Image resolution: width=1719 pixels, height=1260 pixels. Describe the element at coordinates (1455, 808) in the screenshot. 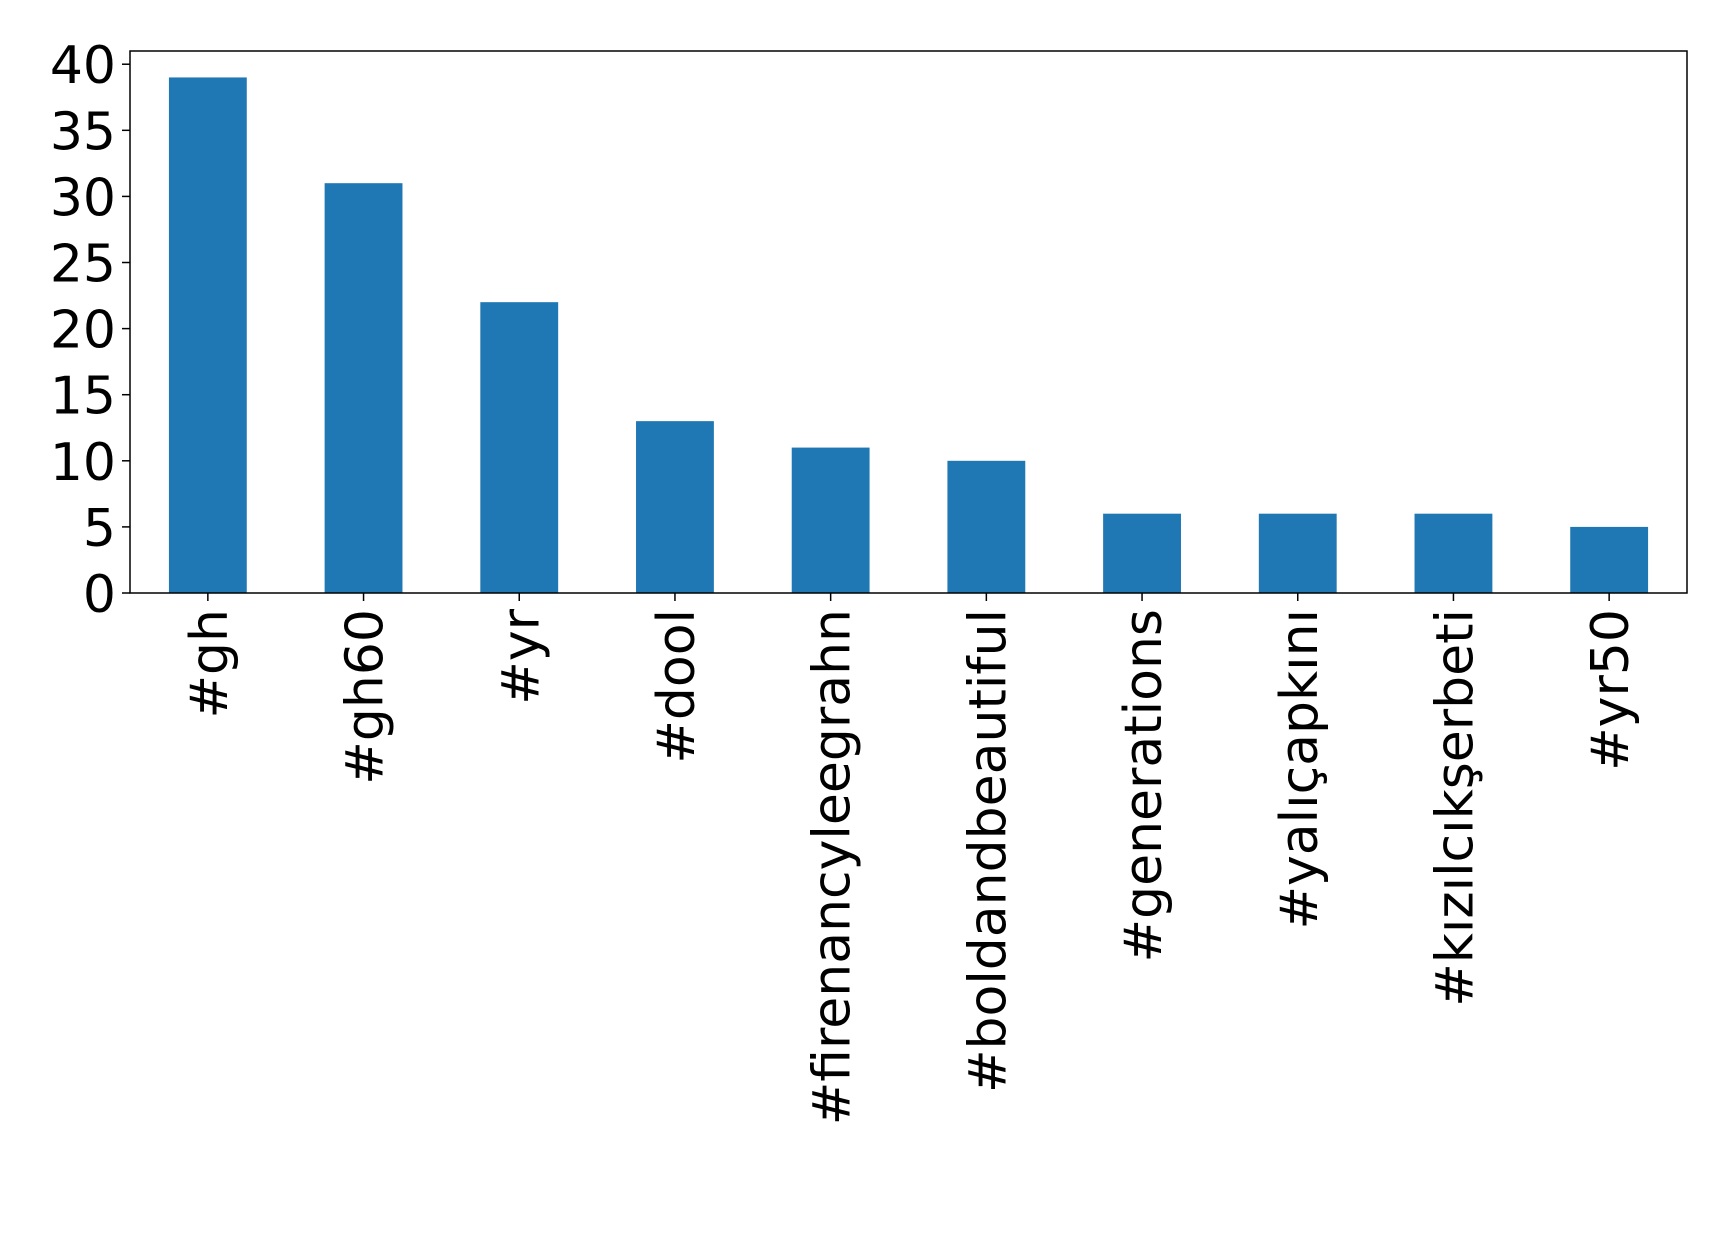

I see `x-tick-label: #kızılcıkşerbeti` at that location.